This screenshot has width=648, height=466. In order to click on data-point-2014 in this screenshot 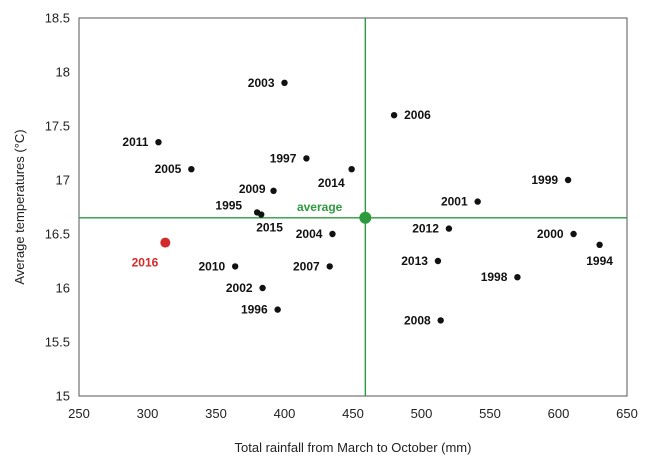, I will do `click(351, 169)`.